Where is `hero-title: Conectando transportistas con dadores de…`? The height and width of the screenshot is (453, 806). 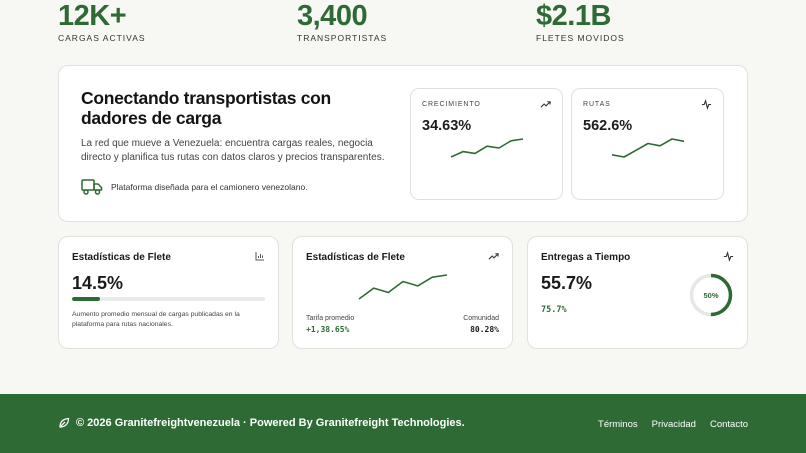
hero-title: Conectando transportistas con dadores de… is located at coordinates (206, 108).